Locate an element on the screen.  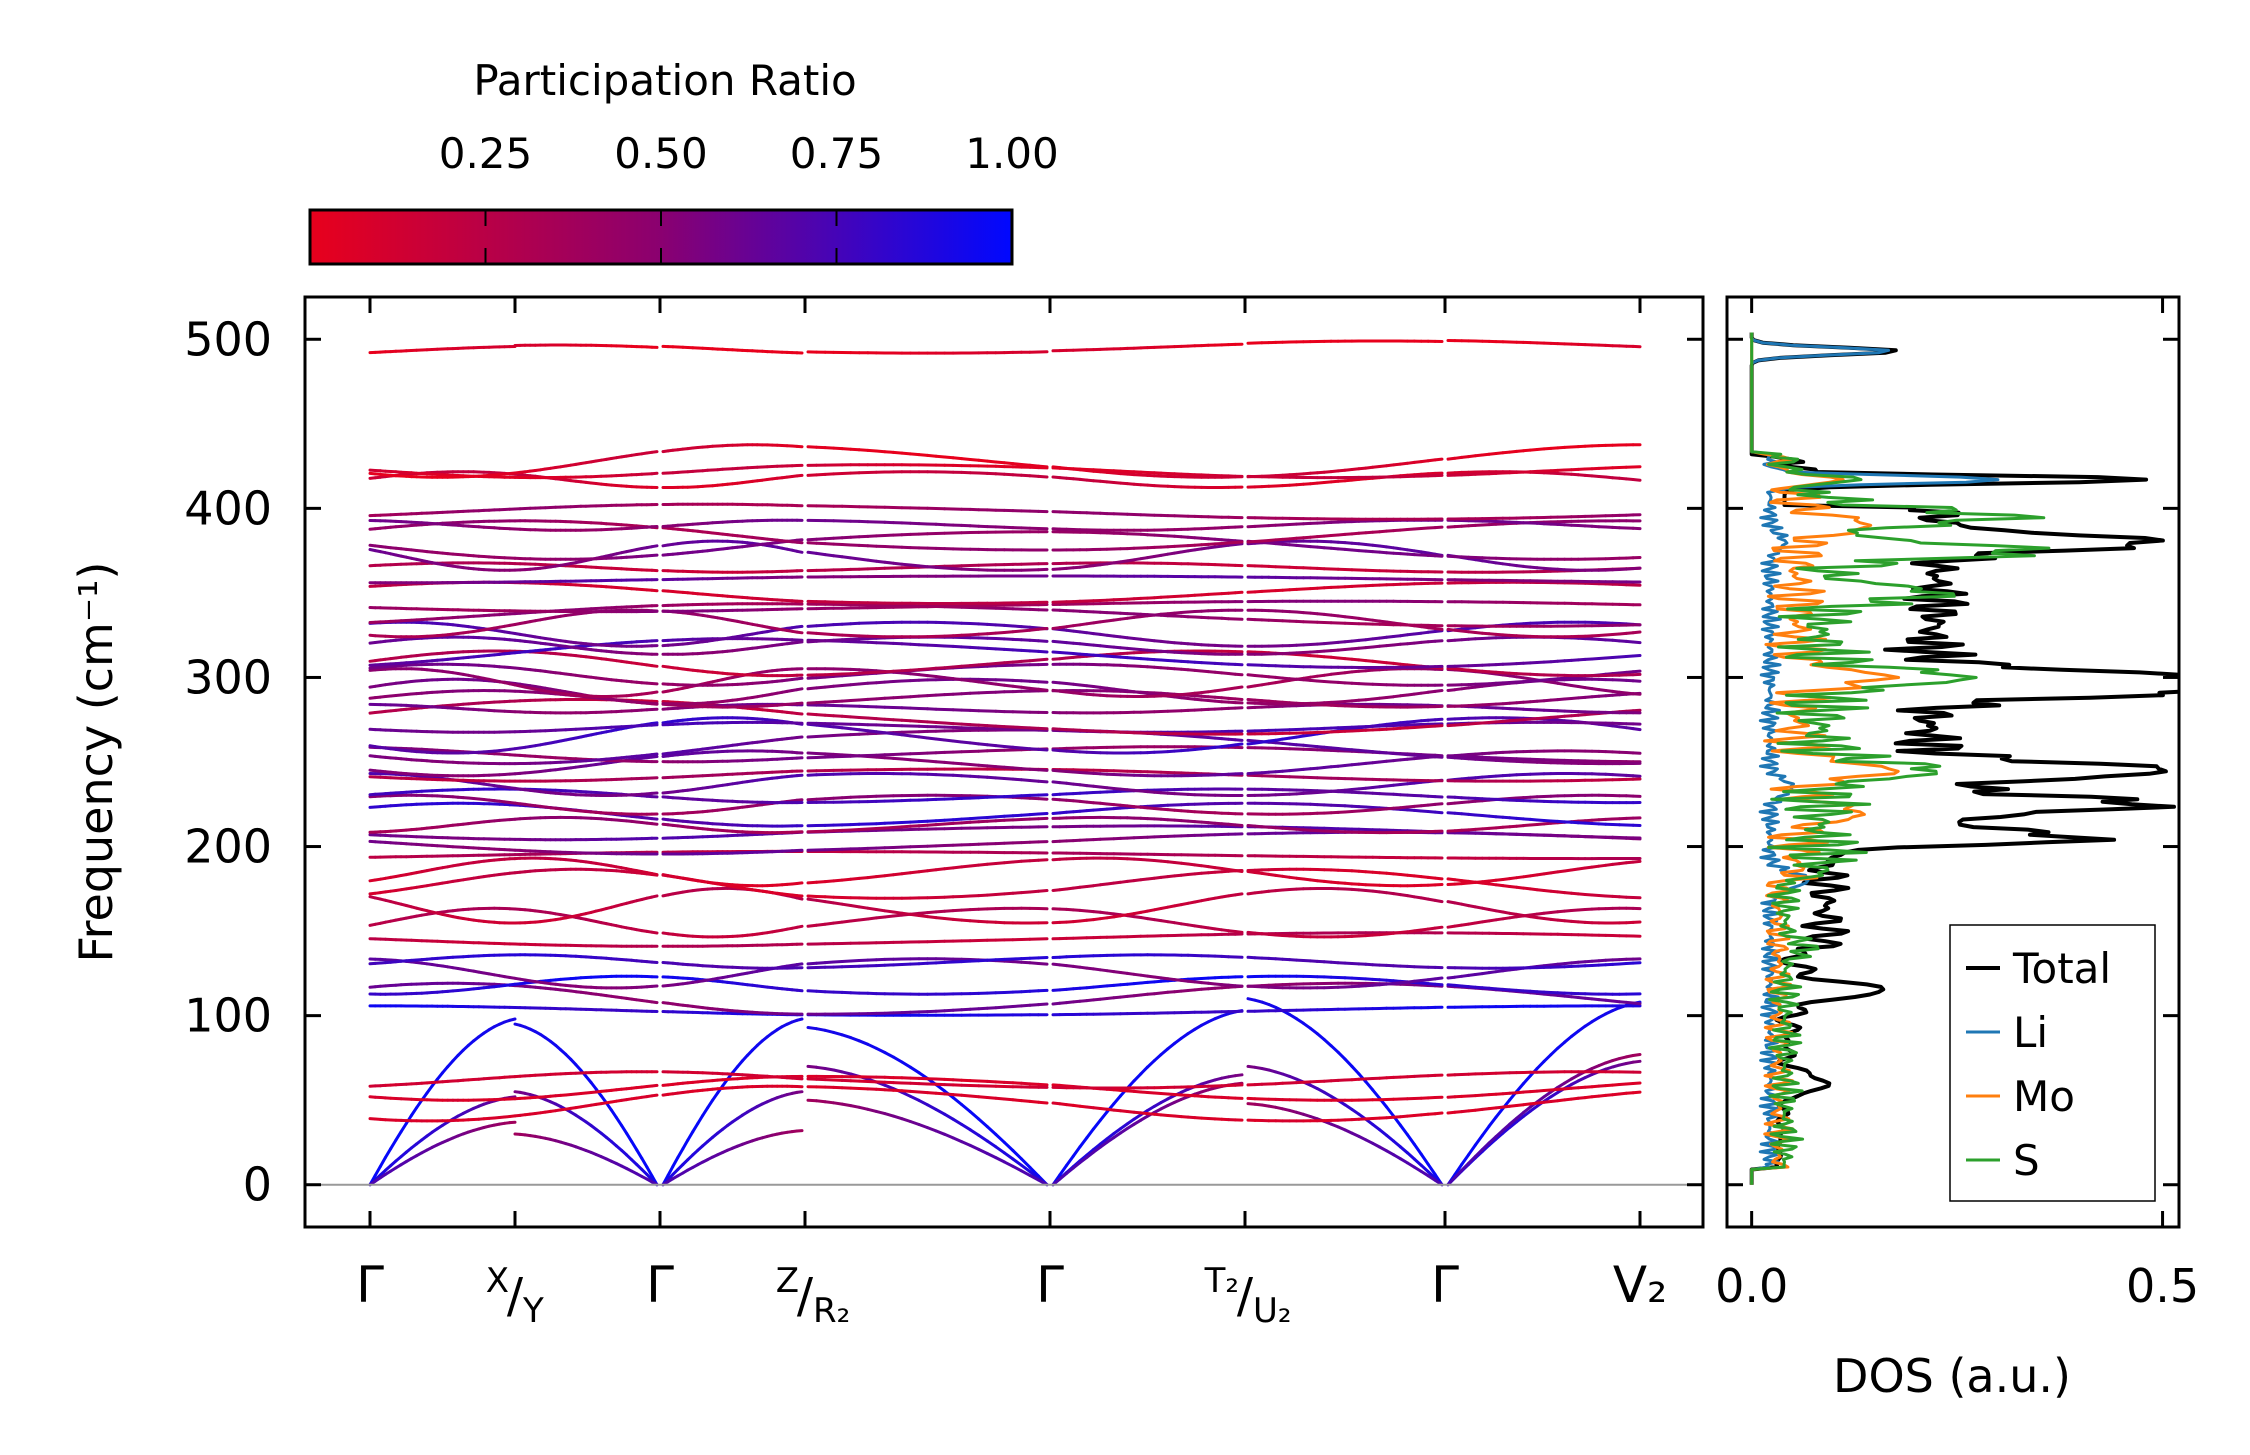
colorbar-tick-label: 0.50 is located at coordinates (661, 153).